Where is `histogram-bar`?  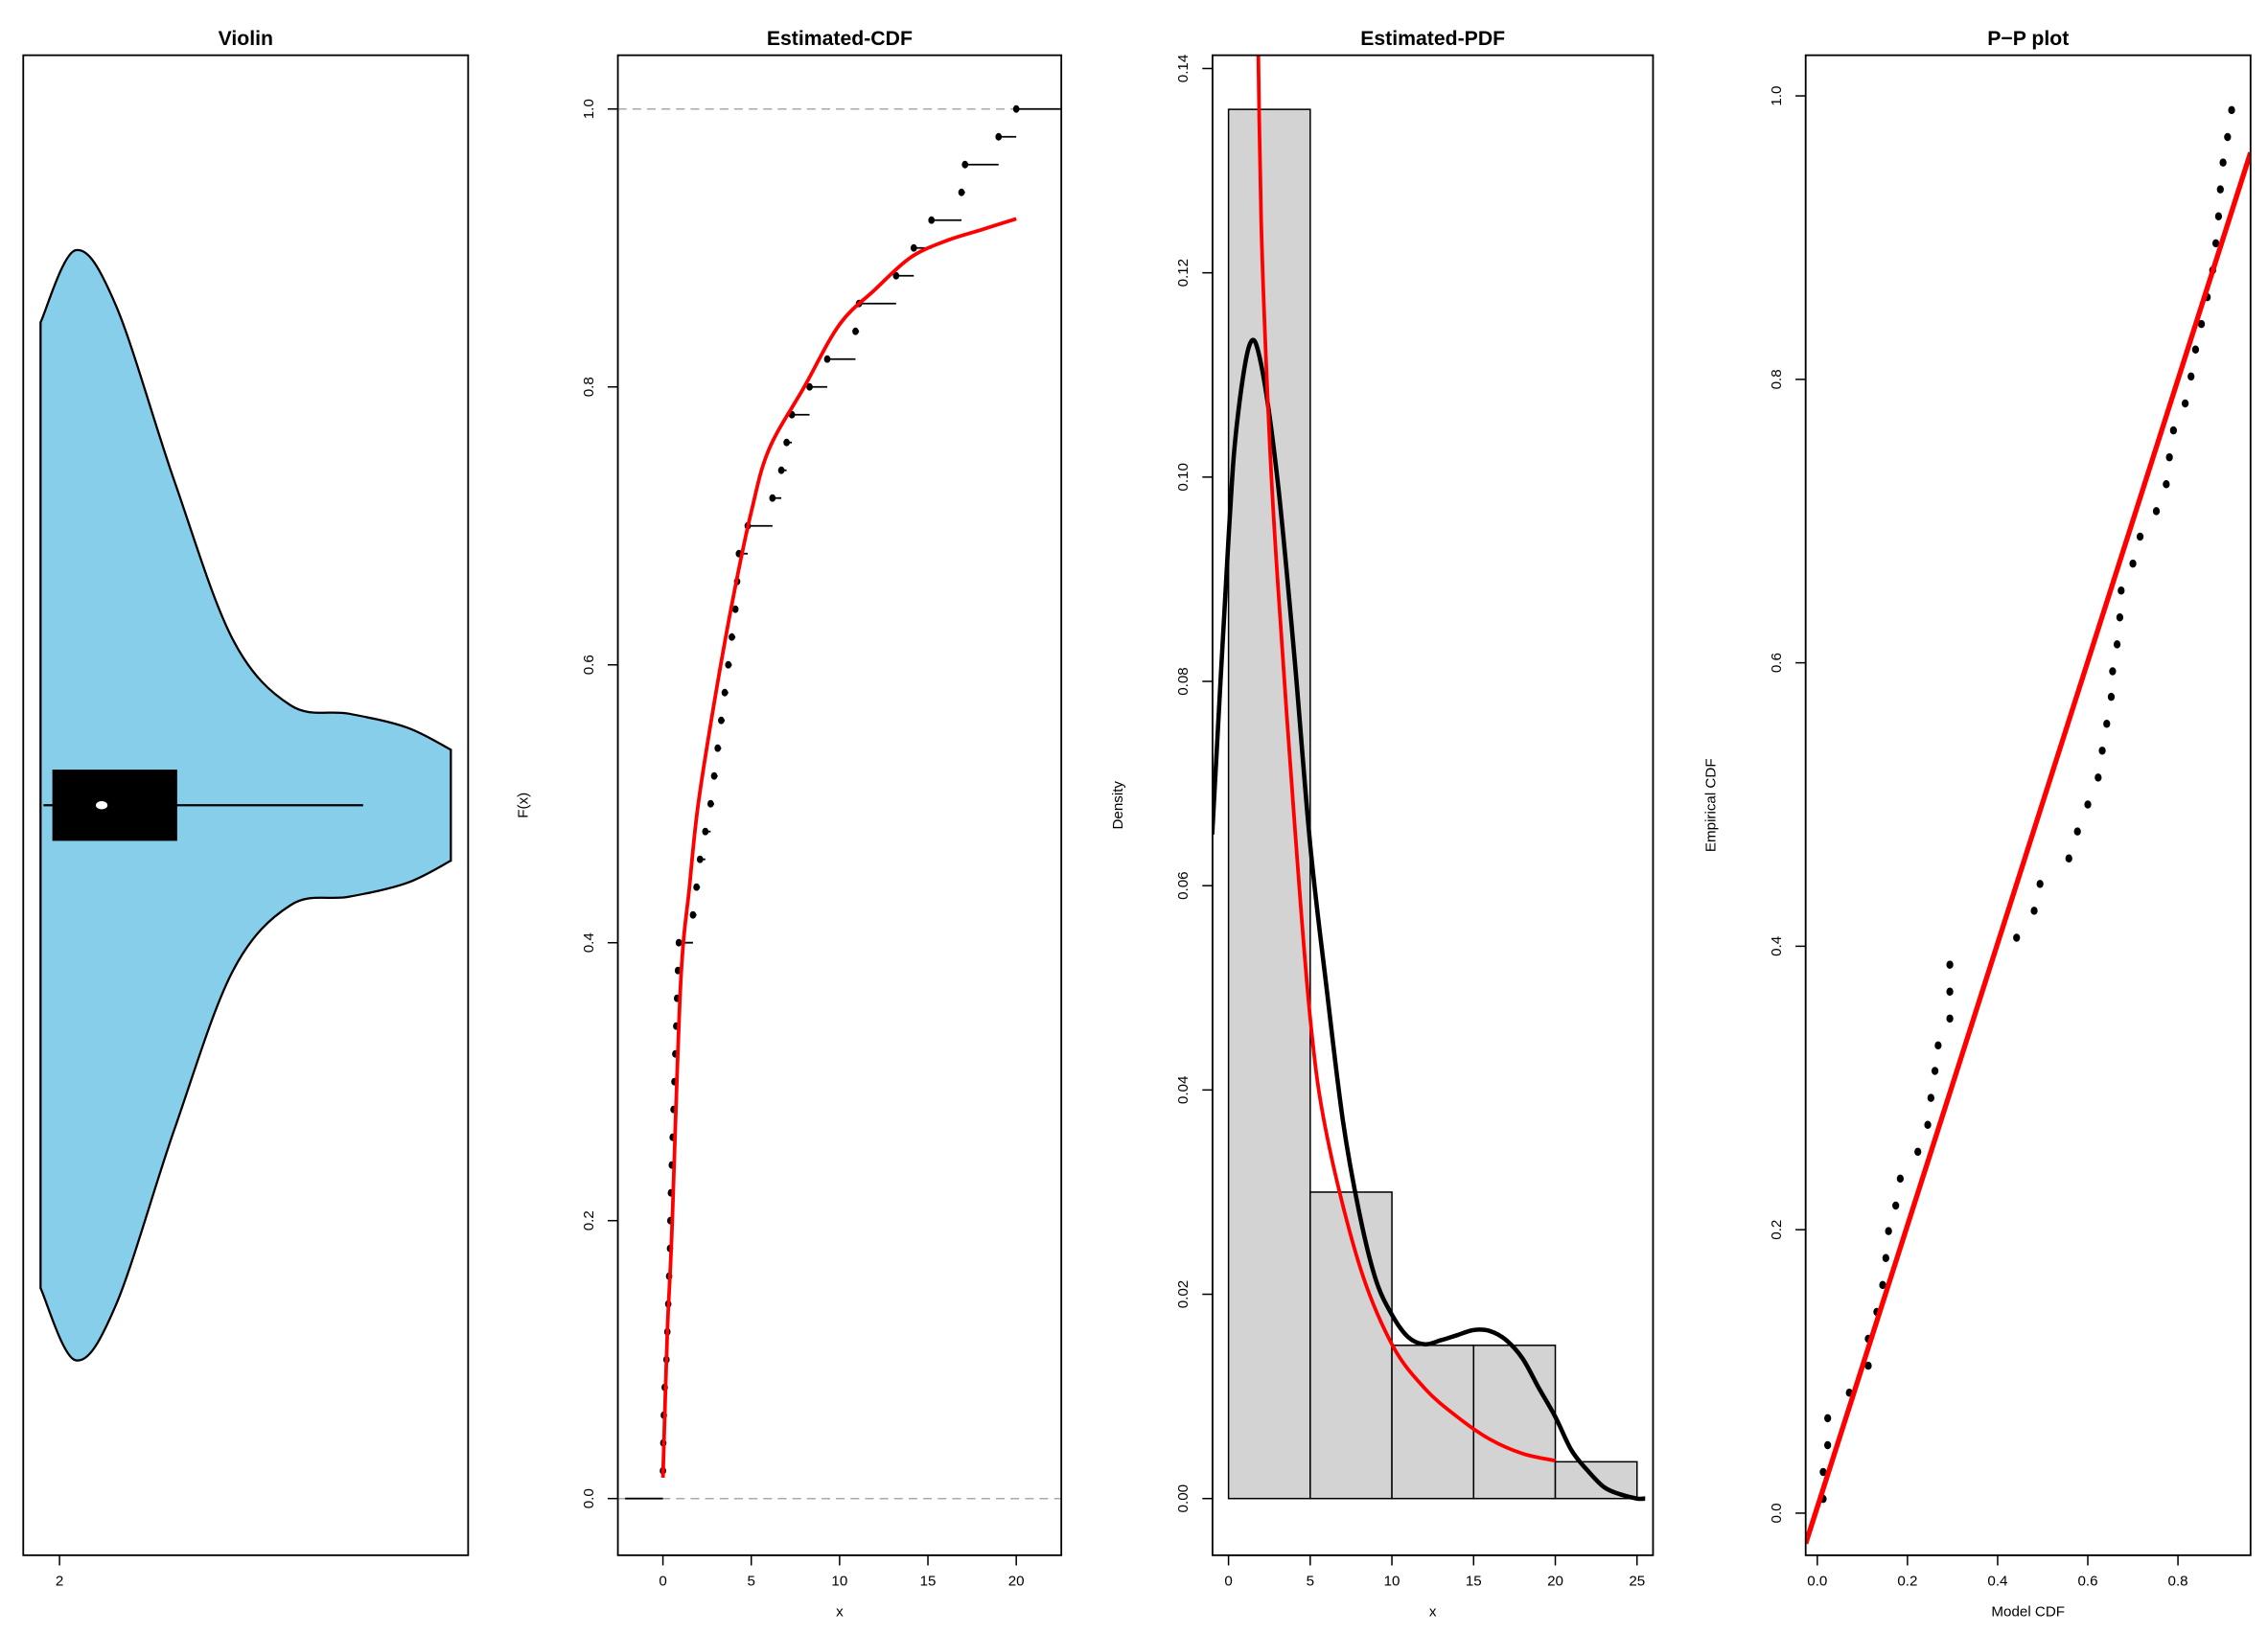
histogram-bar is located at coordinates (1433, 1422).